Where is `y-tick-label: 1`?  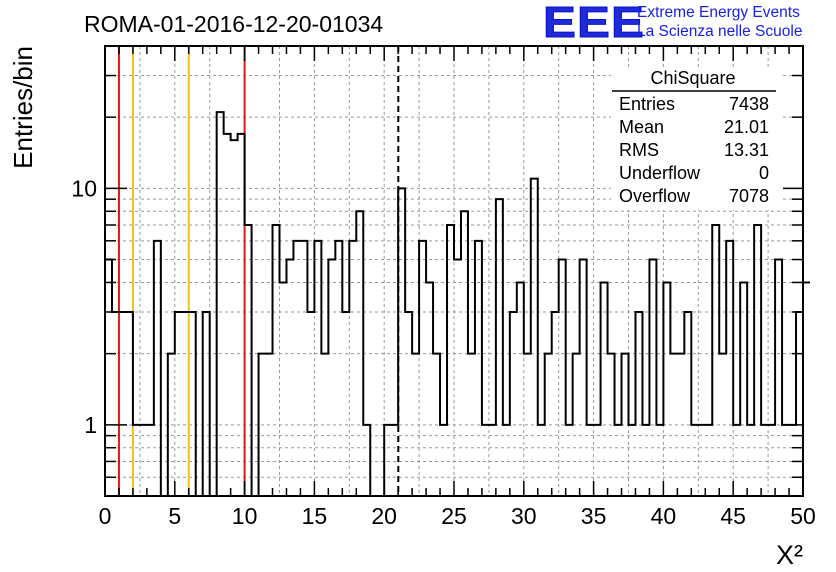 y-tick-label: 1 is located at coordinates (90, 425).